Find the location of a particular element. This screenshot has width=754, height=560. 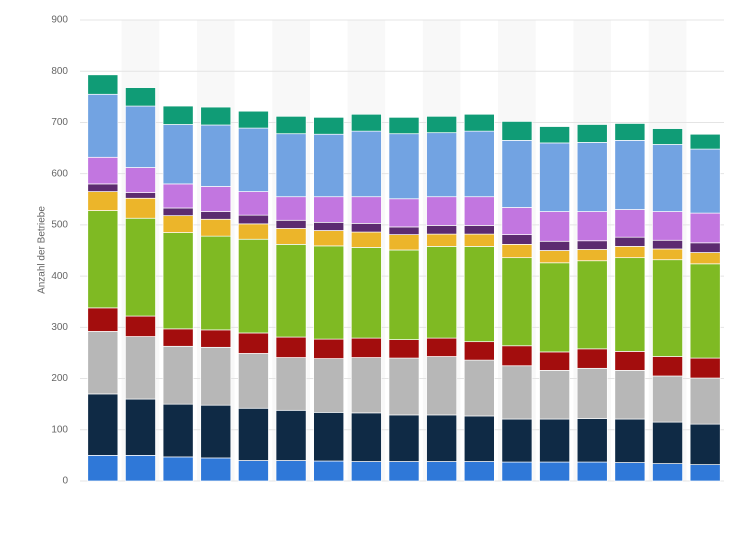

y-tick-label: 800 is located at coordinates (59, 71).